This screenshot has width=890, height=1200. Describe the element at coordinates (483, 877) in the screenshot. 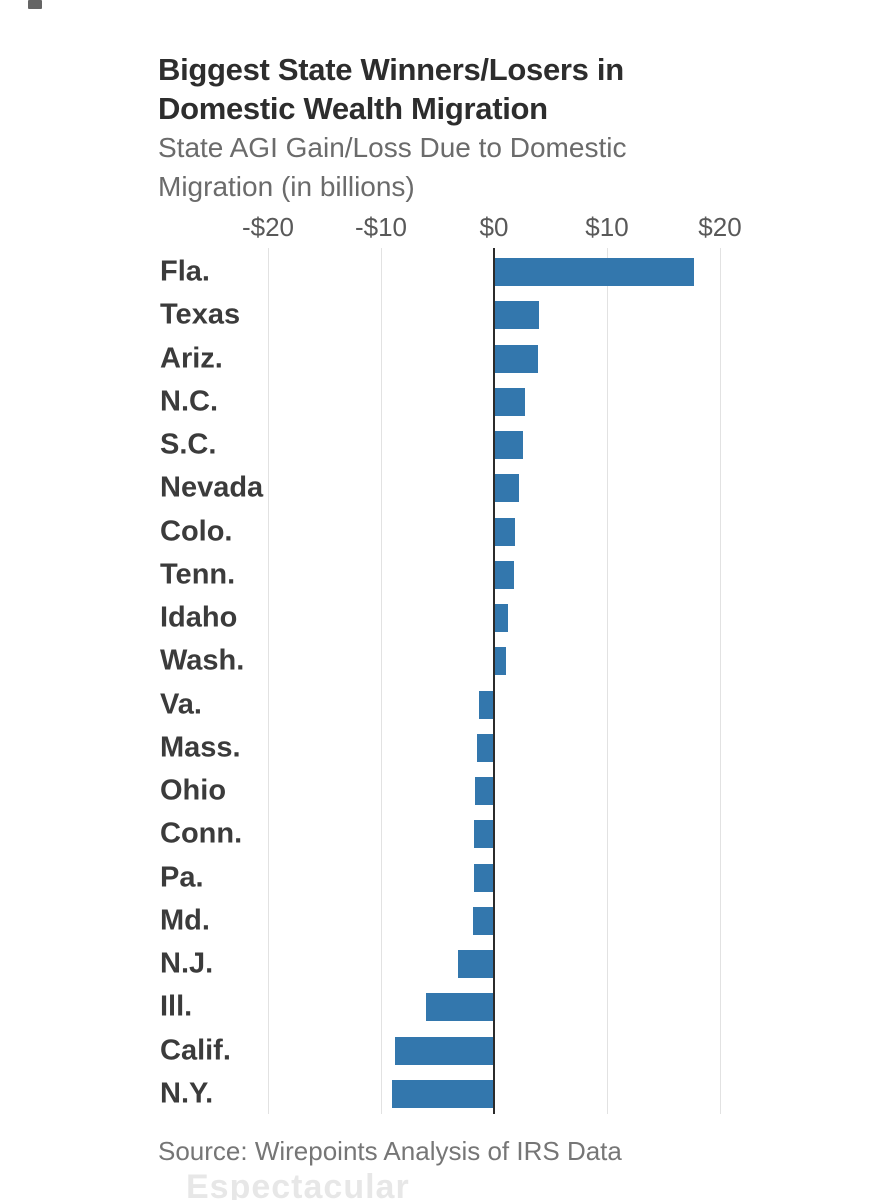

I see `bar-pa` at that location.